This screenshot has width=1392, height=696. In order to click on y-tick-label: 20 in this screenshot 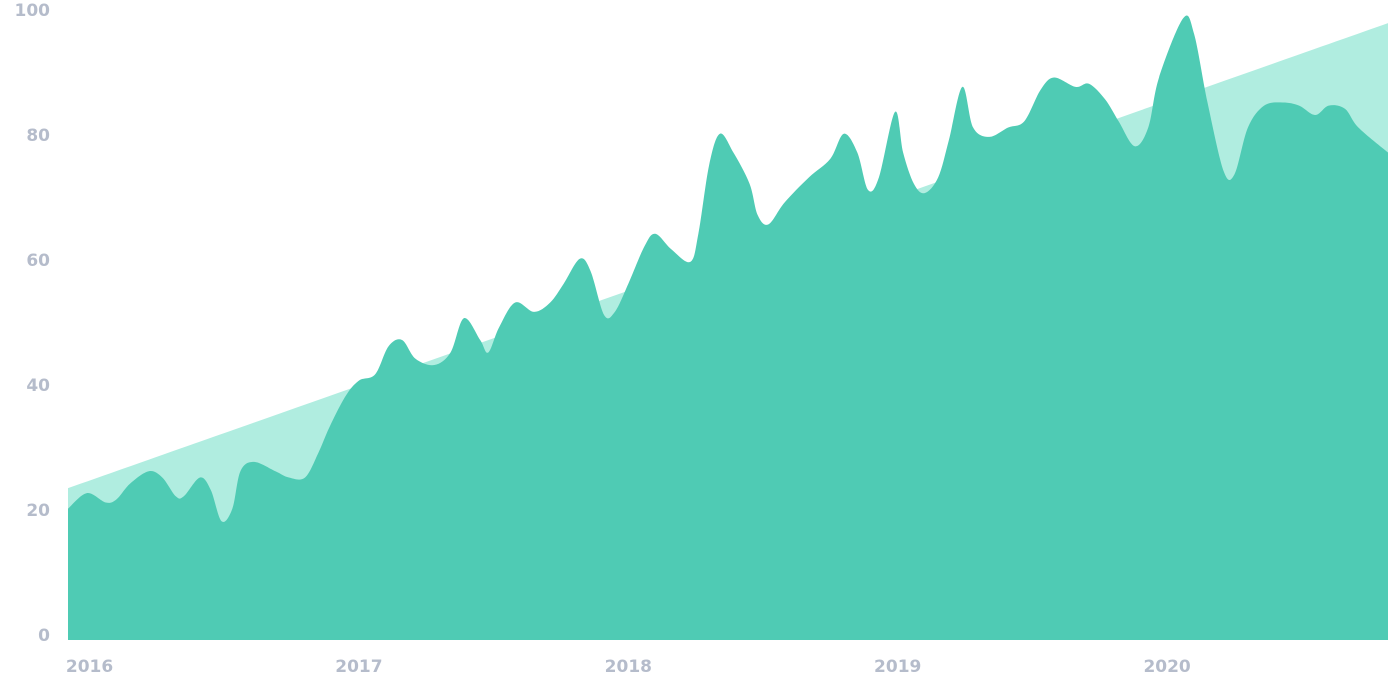, I will do `click(38, 511)`.